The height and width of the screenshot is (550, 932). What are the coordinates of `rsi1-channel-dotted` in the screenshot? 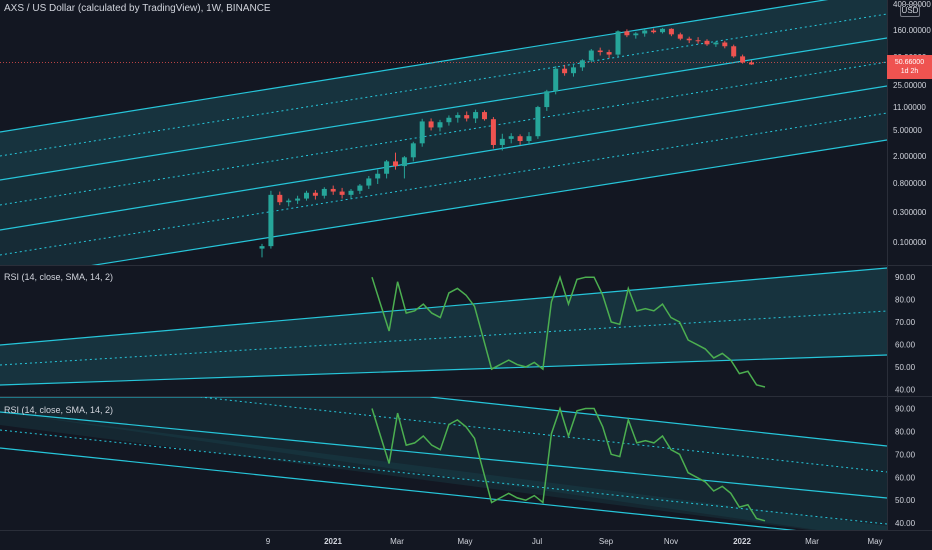 It's located at (443, 338).